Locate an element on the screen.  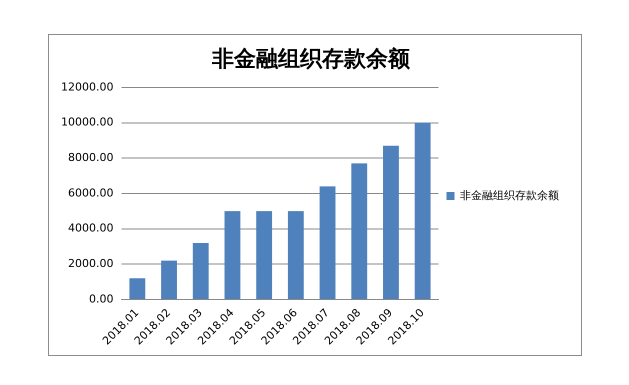
y-tick-label: 10000.00 is located at coordinates (87, 122).